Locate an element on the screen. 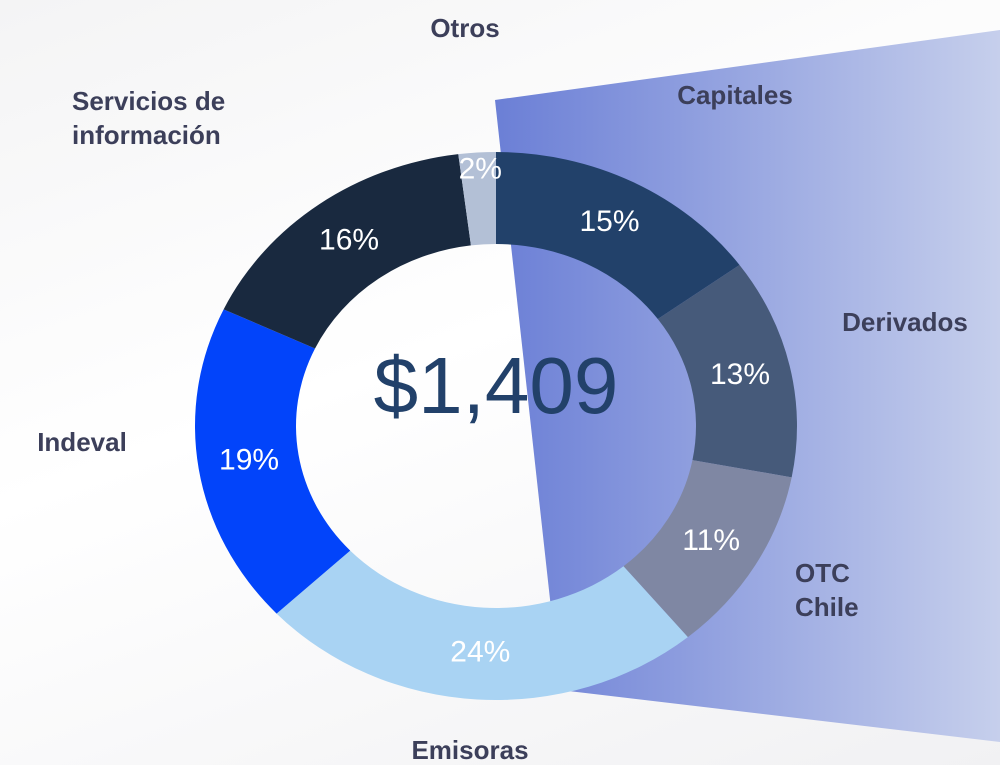 The width and height of the screenshot is (1000, 765). value-label: 15% is located at coordinates (609, 221).